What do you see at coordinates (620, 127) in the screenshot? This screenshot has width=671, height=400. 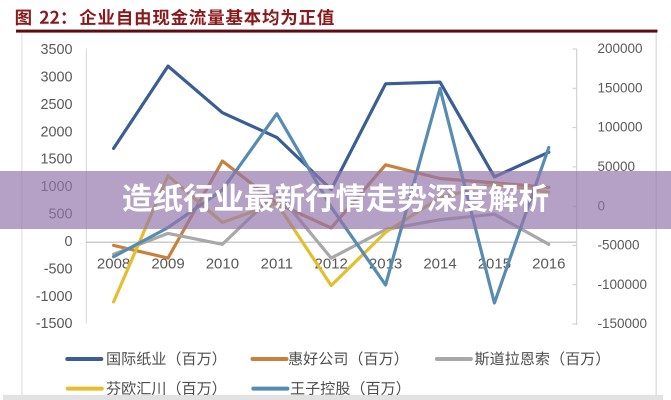 I see `svg-text: 100000` at bounding box center [620, 127].